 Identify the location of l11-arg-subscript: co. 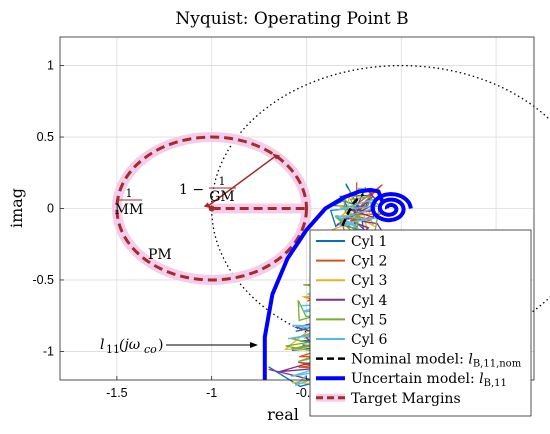
(150, 349).